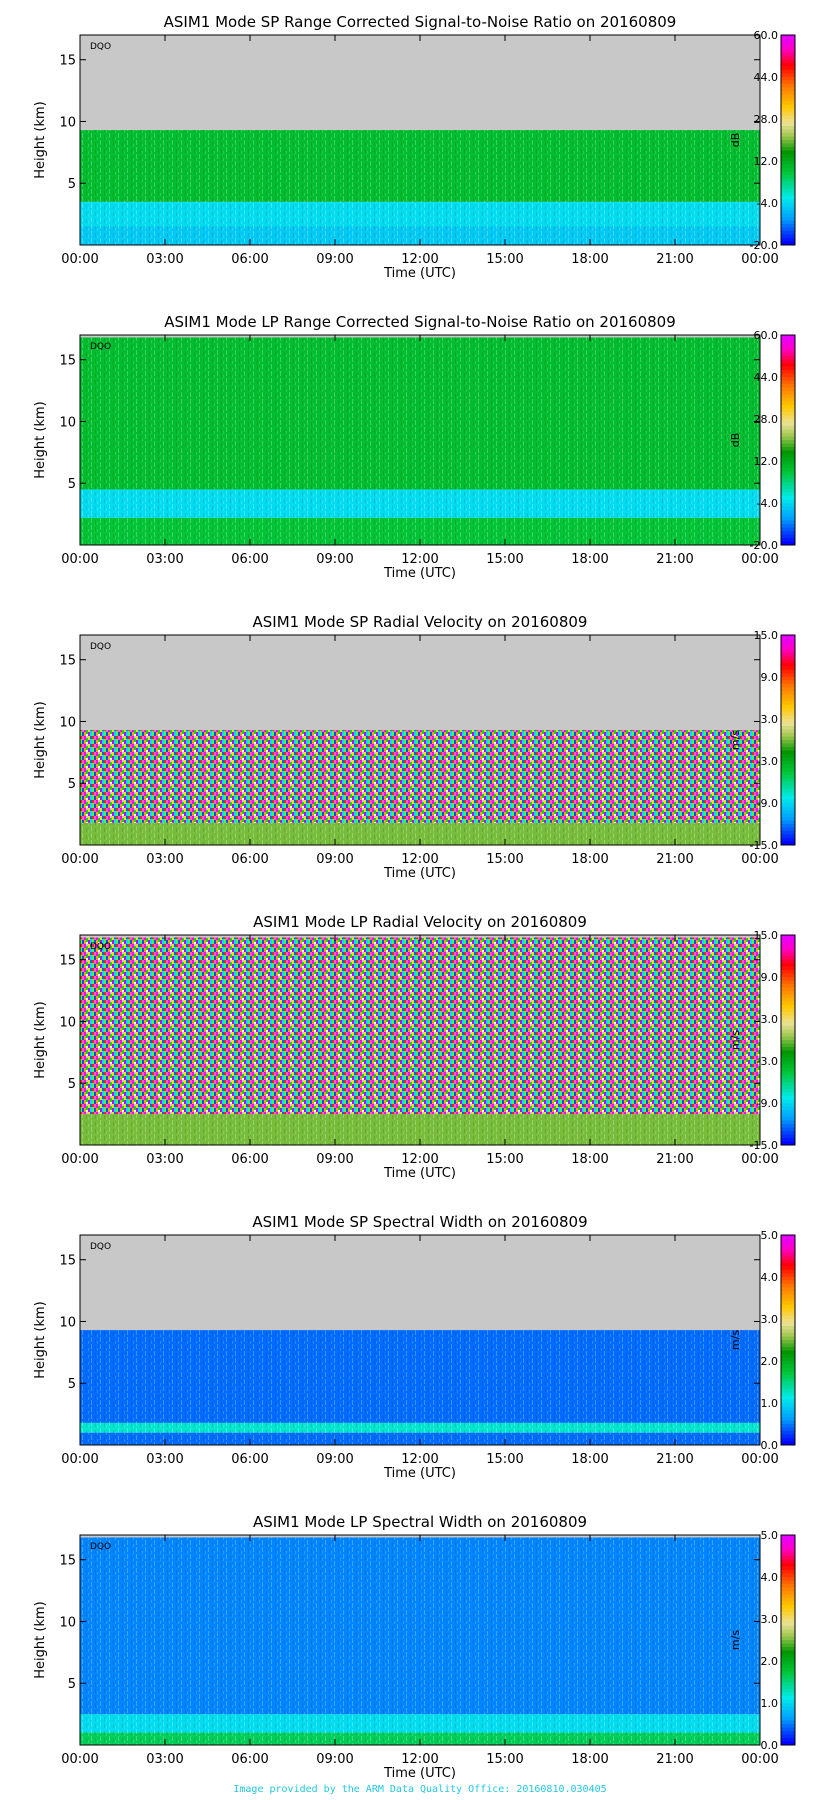 The width and height of the screenshot is (840, 1800). What do you see at coordinates (504, 1459) in the screenshot?
I see `x-tick-label: 15:00` at bounding box center [504, 1459].